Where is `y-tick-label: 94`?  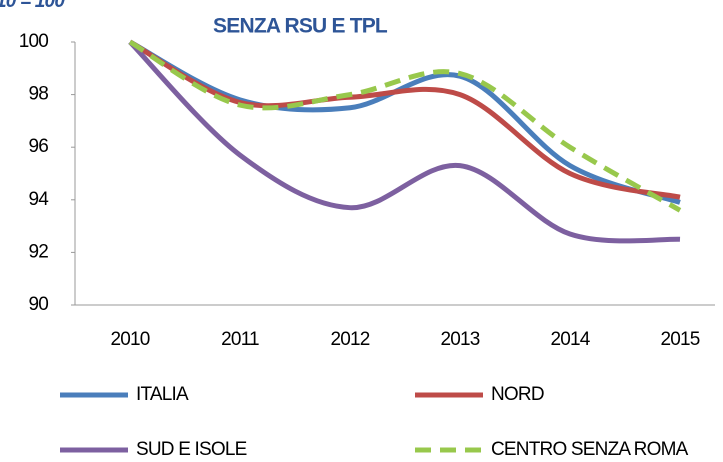
y-tick-label: 94 is located at coordinates (38, 199).